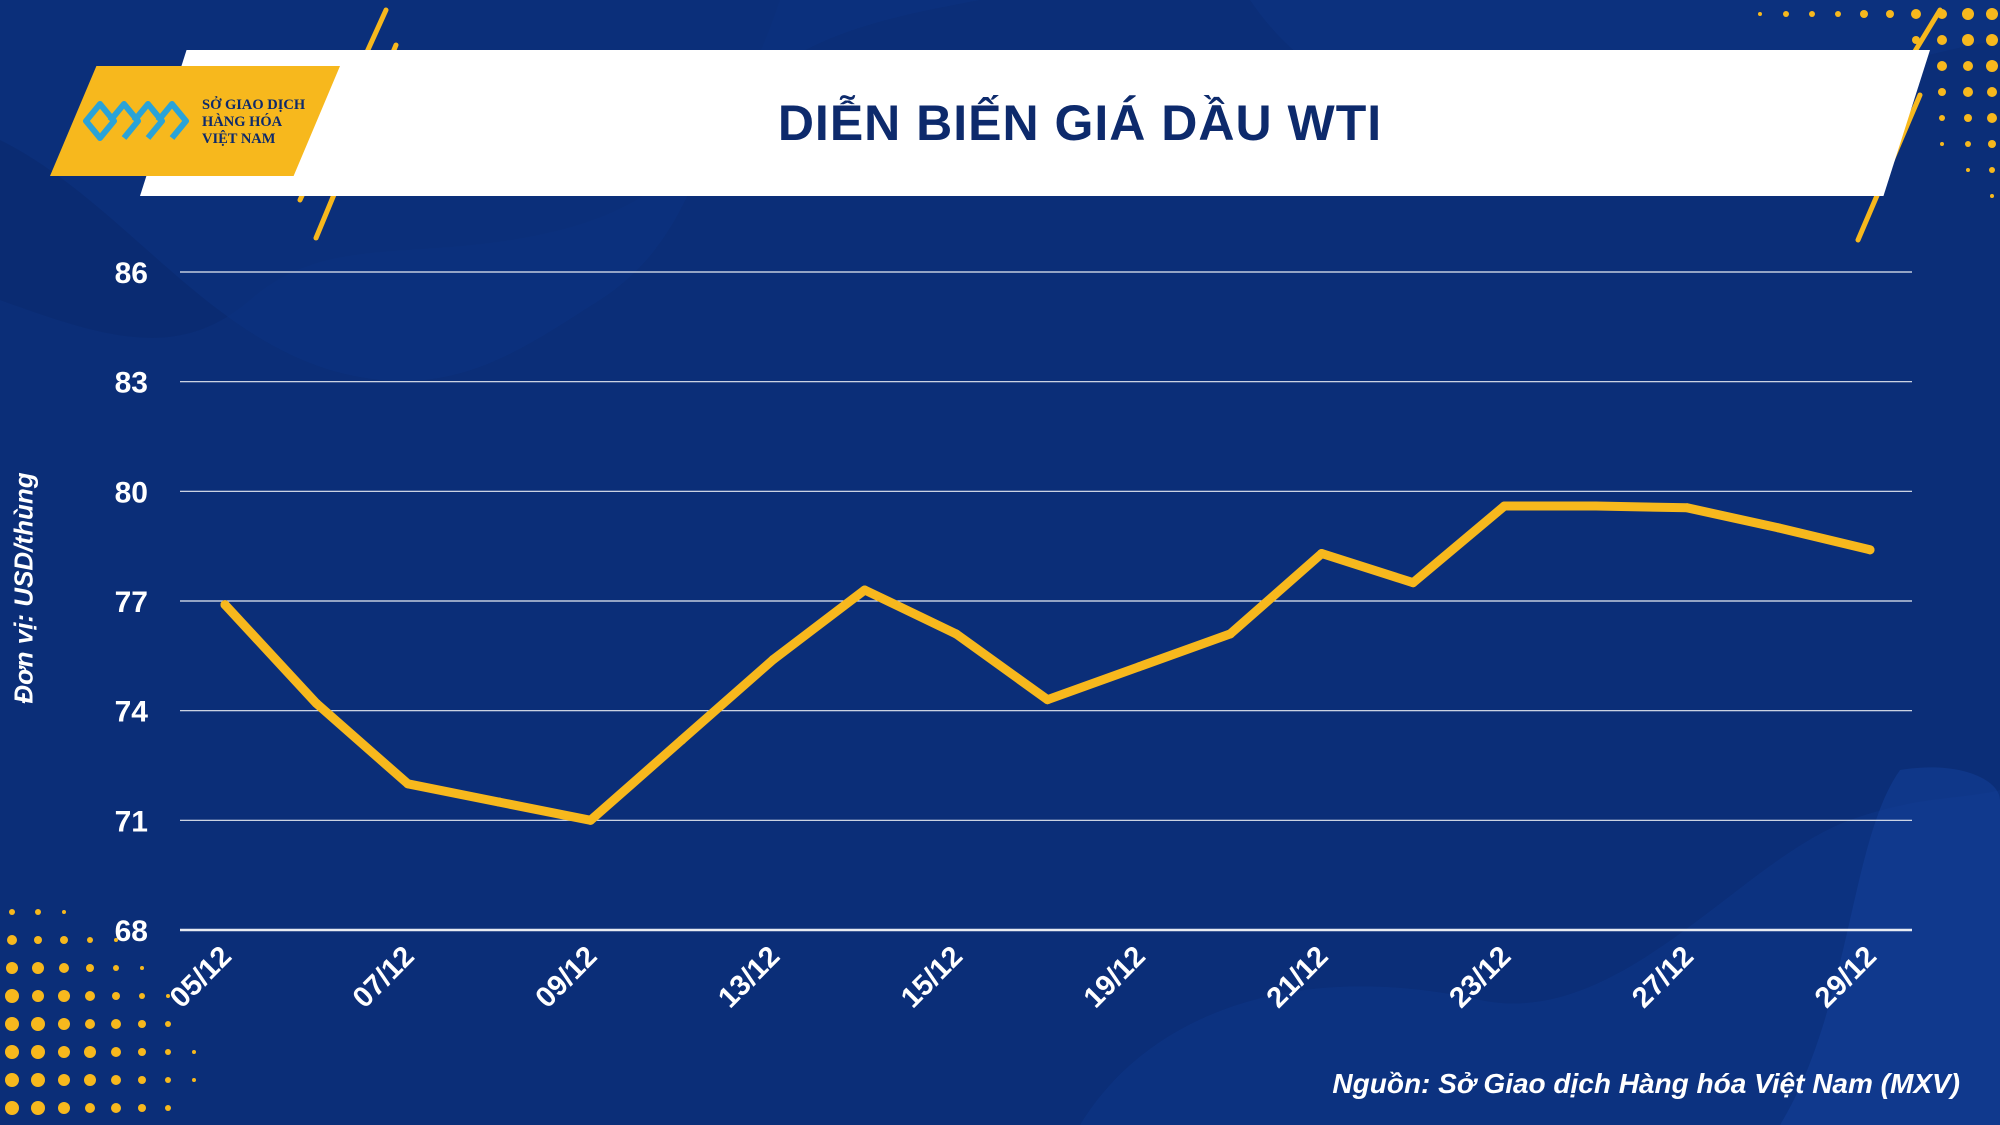 The width and height of the screenshot is (2000, 1125). Describe the element at coordinates (567, 977) in the screenshot. I see `x-tick-label: 09/12` at that location.